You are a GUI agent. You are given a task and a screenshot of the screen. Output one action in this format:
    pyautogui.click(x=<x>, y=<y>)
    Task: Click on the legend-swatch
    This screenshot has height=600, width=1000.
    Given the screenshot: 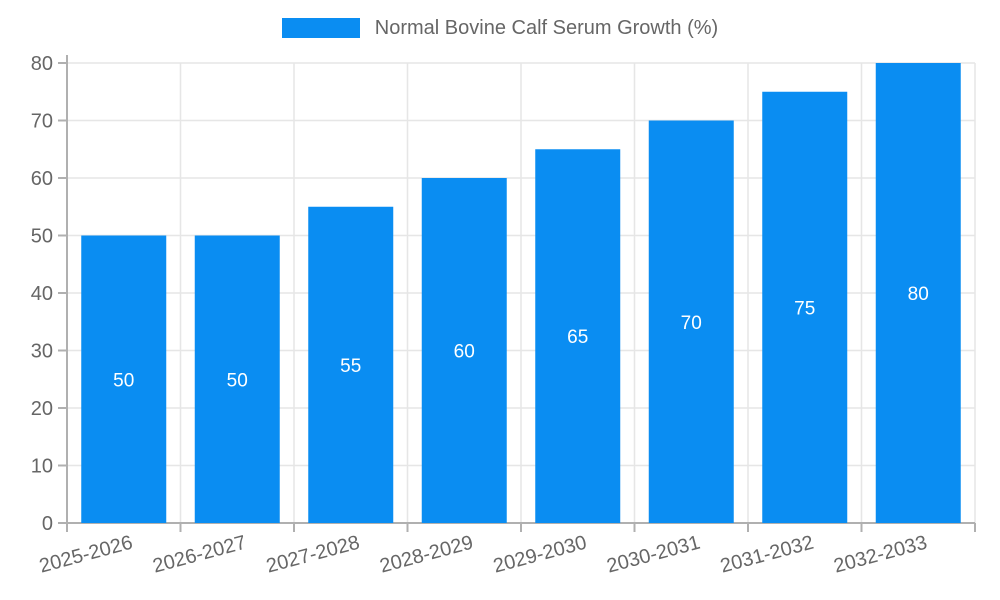 What is the action you would take?
    pyautogui.click(x=320, y=28)
    